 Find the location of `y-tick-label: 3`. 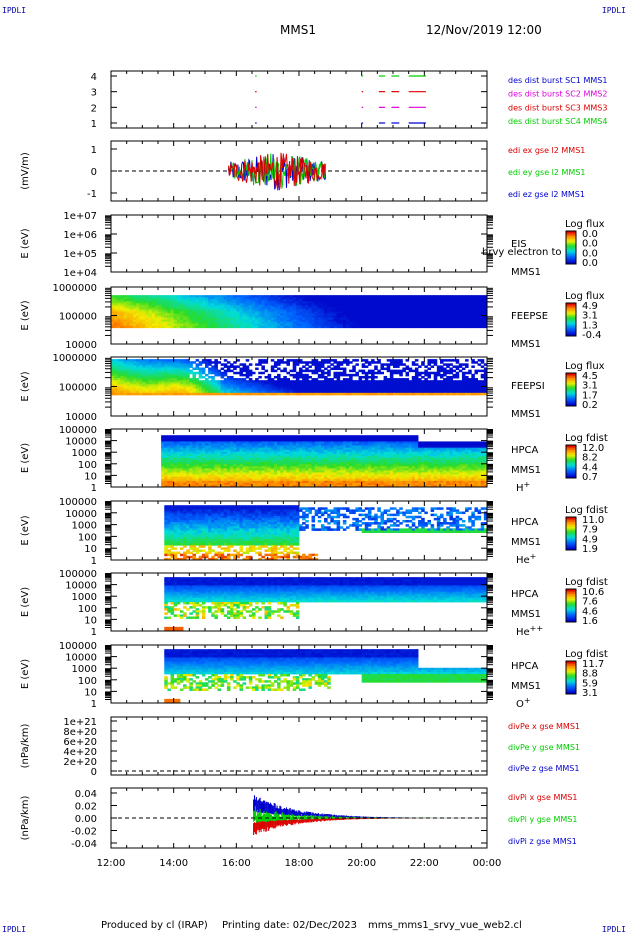

y-tick-label: 3 is located at coordinates (94, 93).